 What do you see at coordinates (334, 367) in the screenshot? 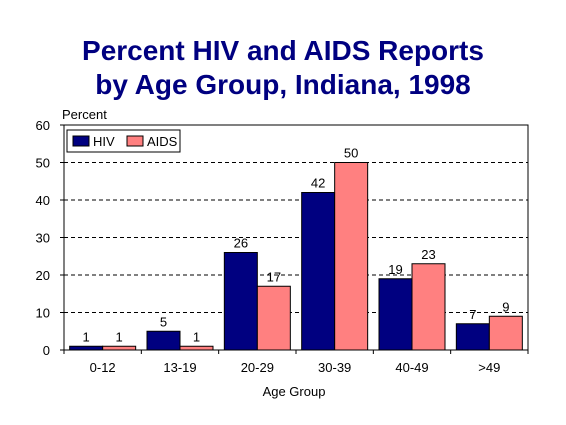
I see `x-tick-label: 30-39` at bounding box center [334, 367].